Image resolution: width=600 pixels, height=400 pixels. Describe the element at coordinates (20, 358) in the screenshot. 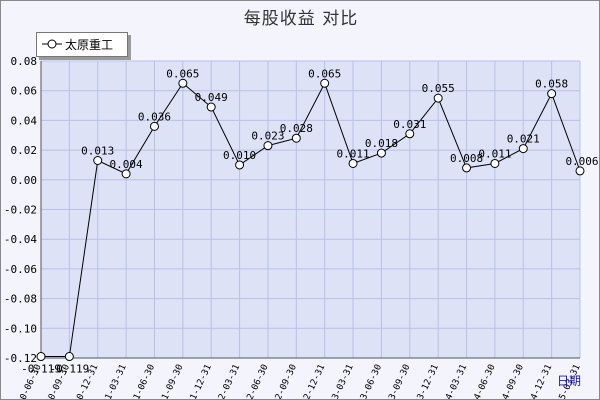

I see `y-tick-label: -0.12` at that location.